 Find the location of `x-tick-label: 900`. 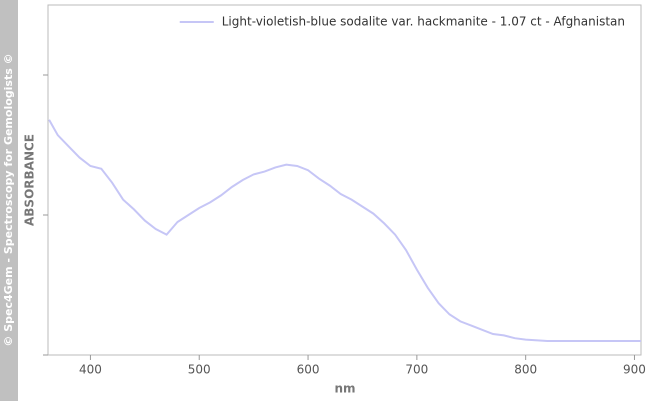

x-tick-label: 900 is located at coordinates (634, 370).